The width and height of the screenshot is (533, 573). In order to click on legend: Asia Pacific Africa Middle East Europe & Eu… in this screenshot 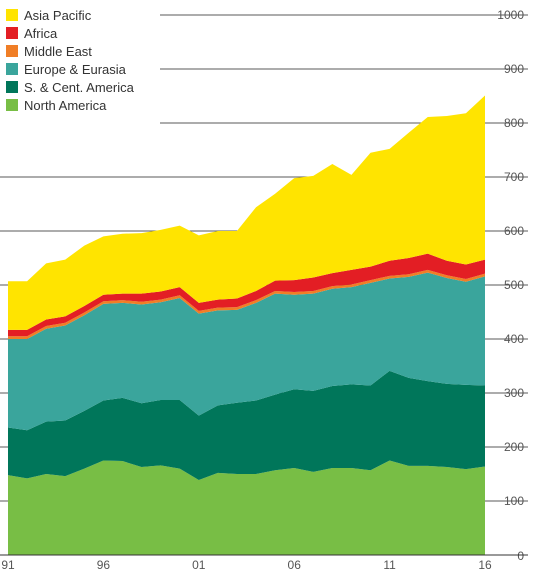, I will do `click(70, 60)`.